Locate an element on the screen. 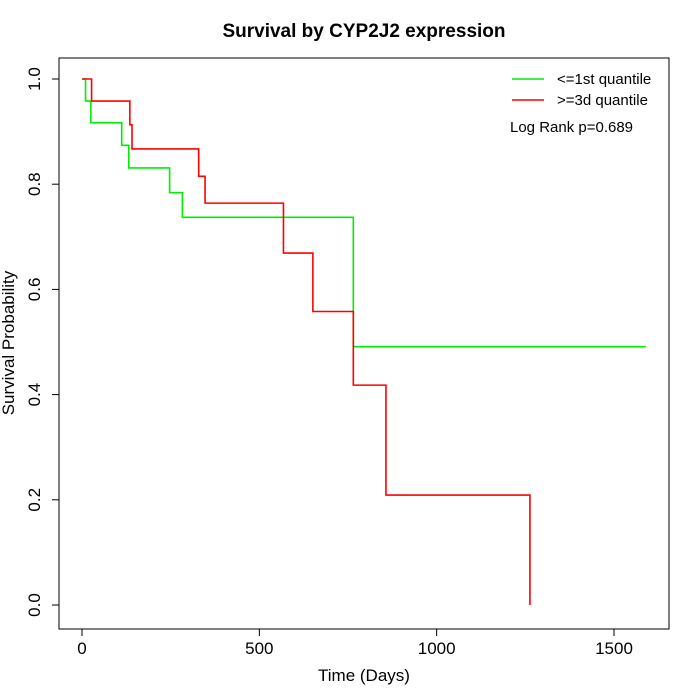 This screenshot has width=700, height=700. x-tick-label: 0 is located at coordinates (81, 648).